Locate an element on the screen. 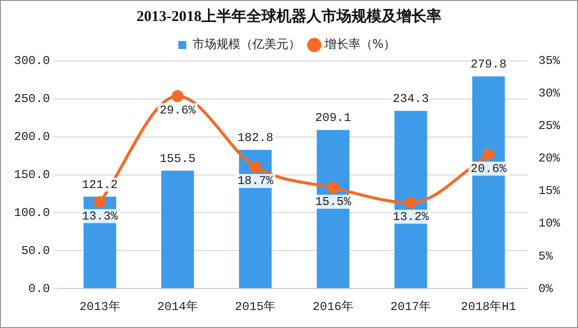  data-label: 121.2 is located at coordinates (100, 185).